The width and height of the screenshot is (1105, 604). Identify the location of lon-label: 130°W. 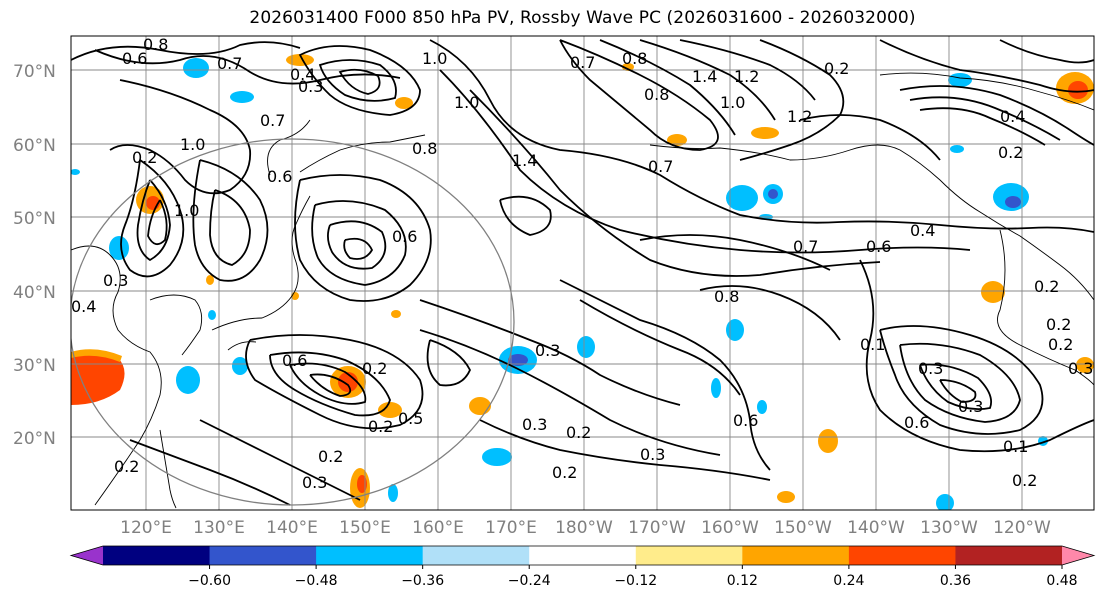
(949, 528).